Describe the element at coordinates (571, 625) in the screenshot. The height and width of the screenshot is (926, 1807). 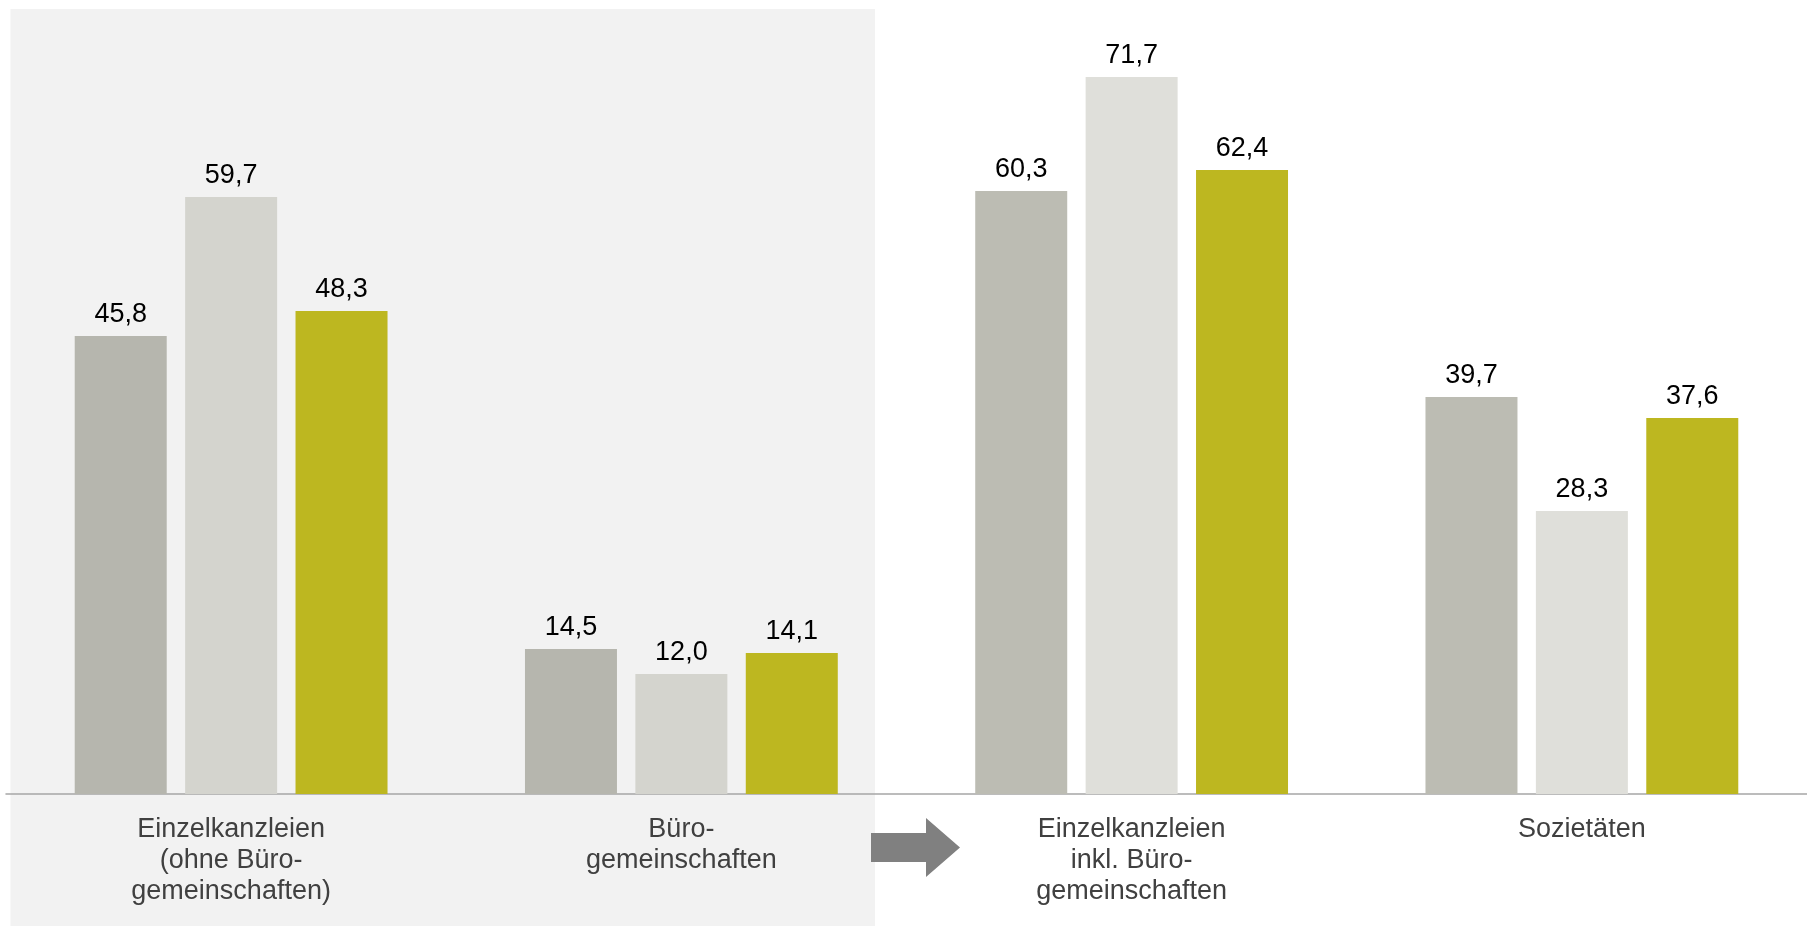
I see `data-label: 14,5` at that location.